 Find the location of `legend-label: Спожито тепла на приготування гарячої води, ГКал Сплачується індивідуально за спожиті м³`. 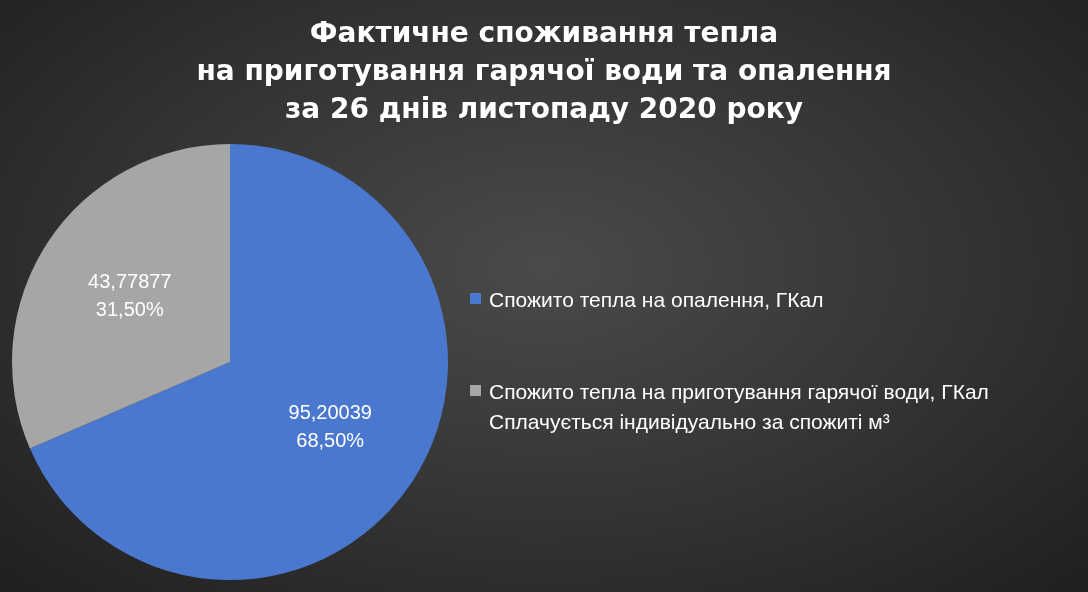

legend-label: Спожито тепла на приготування гарячої води, ГКал Сплачується індивідуально за спожиті м³ is located at coordinates (739, 407).